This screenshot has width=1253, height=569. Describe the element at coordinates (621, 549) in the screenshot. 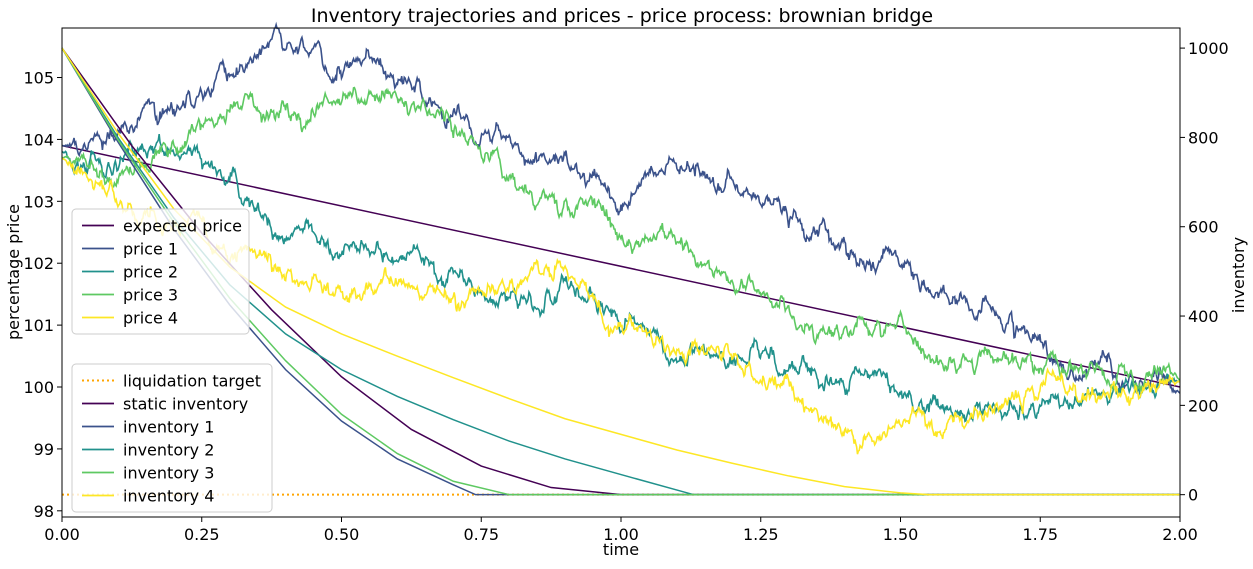

I see `x-axis-label: time` at that location.